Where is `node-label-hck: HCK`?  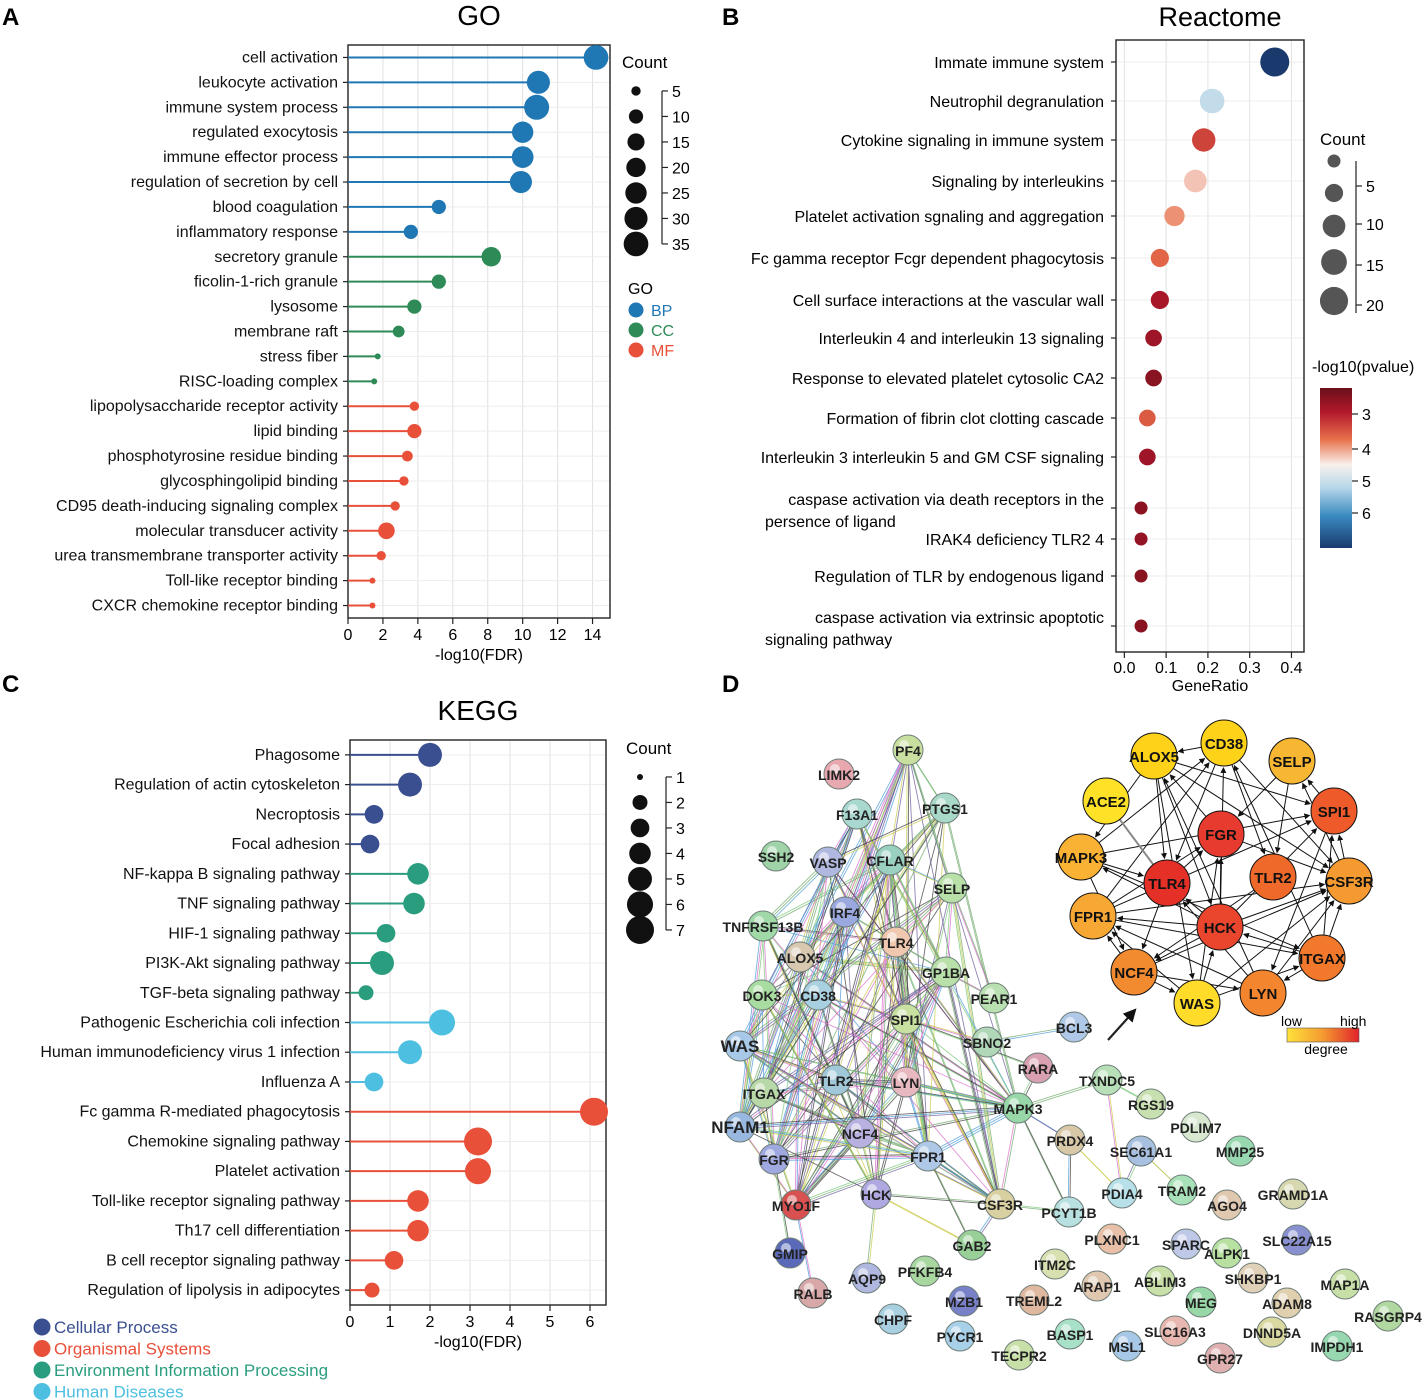
node-label-hck: HCK is located at coordinates (876, 1195).